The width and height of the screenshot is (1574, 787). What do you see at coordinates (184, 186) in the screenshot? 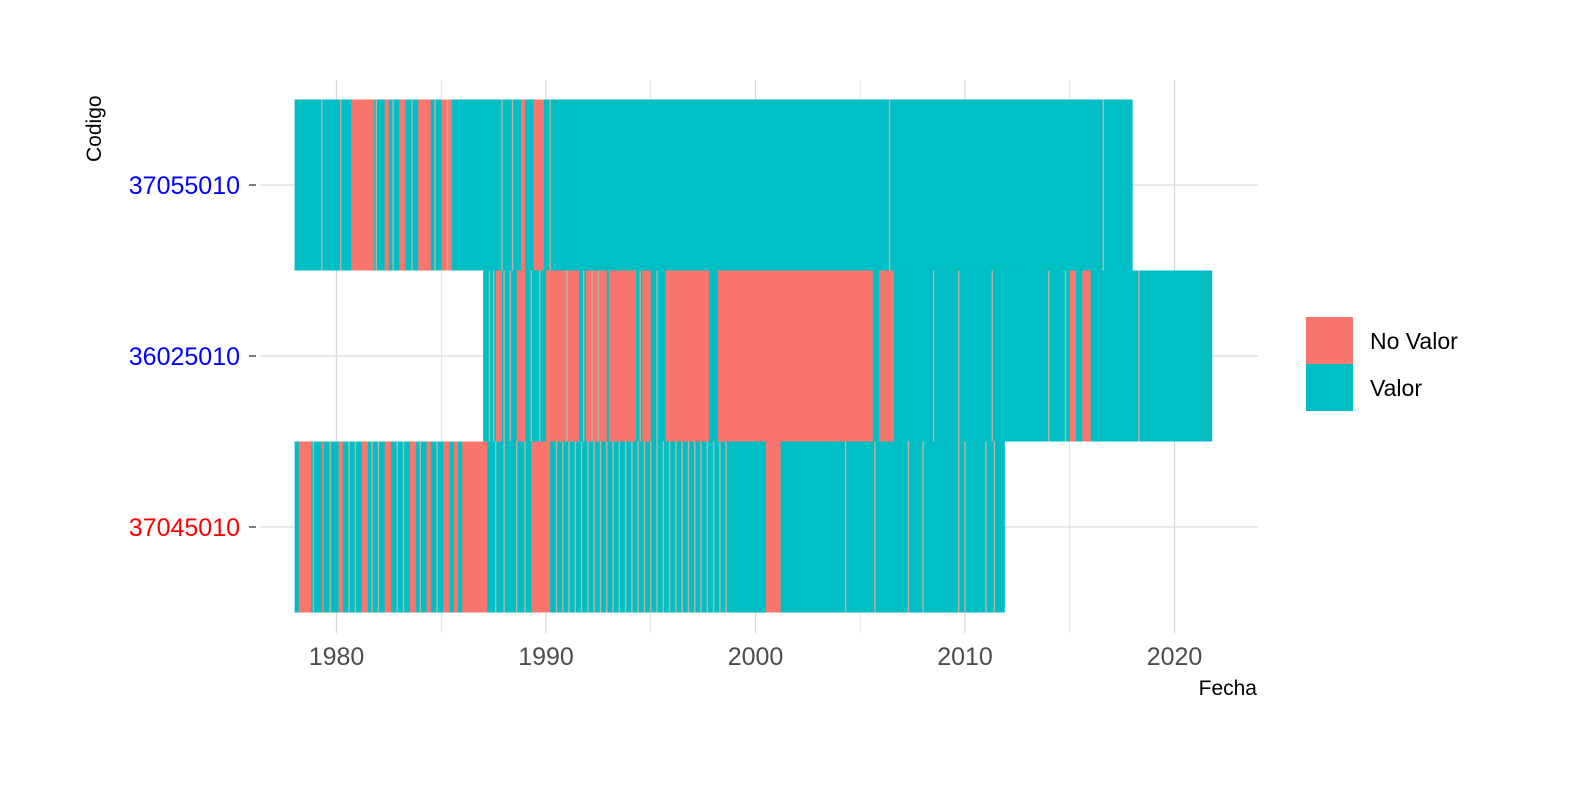
I see `y-tick-label-37055010: 37055010` at bounding box center [184, 186].